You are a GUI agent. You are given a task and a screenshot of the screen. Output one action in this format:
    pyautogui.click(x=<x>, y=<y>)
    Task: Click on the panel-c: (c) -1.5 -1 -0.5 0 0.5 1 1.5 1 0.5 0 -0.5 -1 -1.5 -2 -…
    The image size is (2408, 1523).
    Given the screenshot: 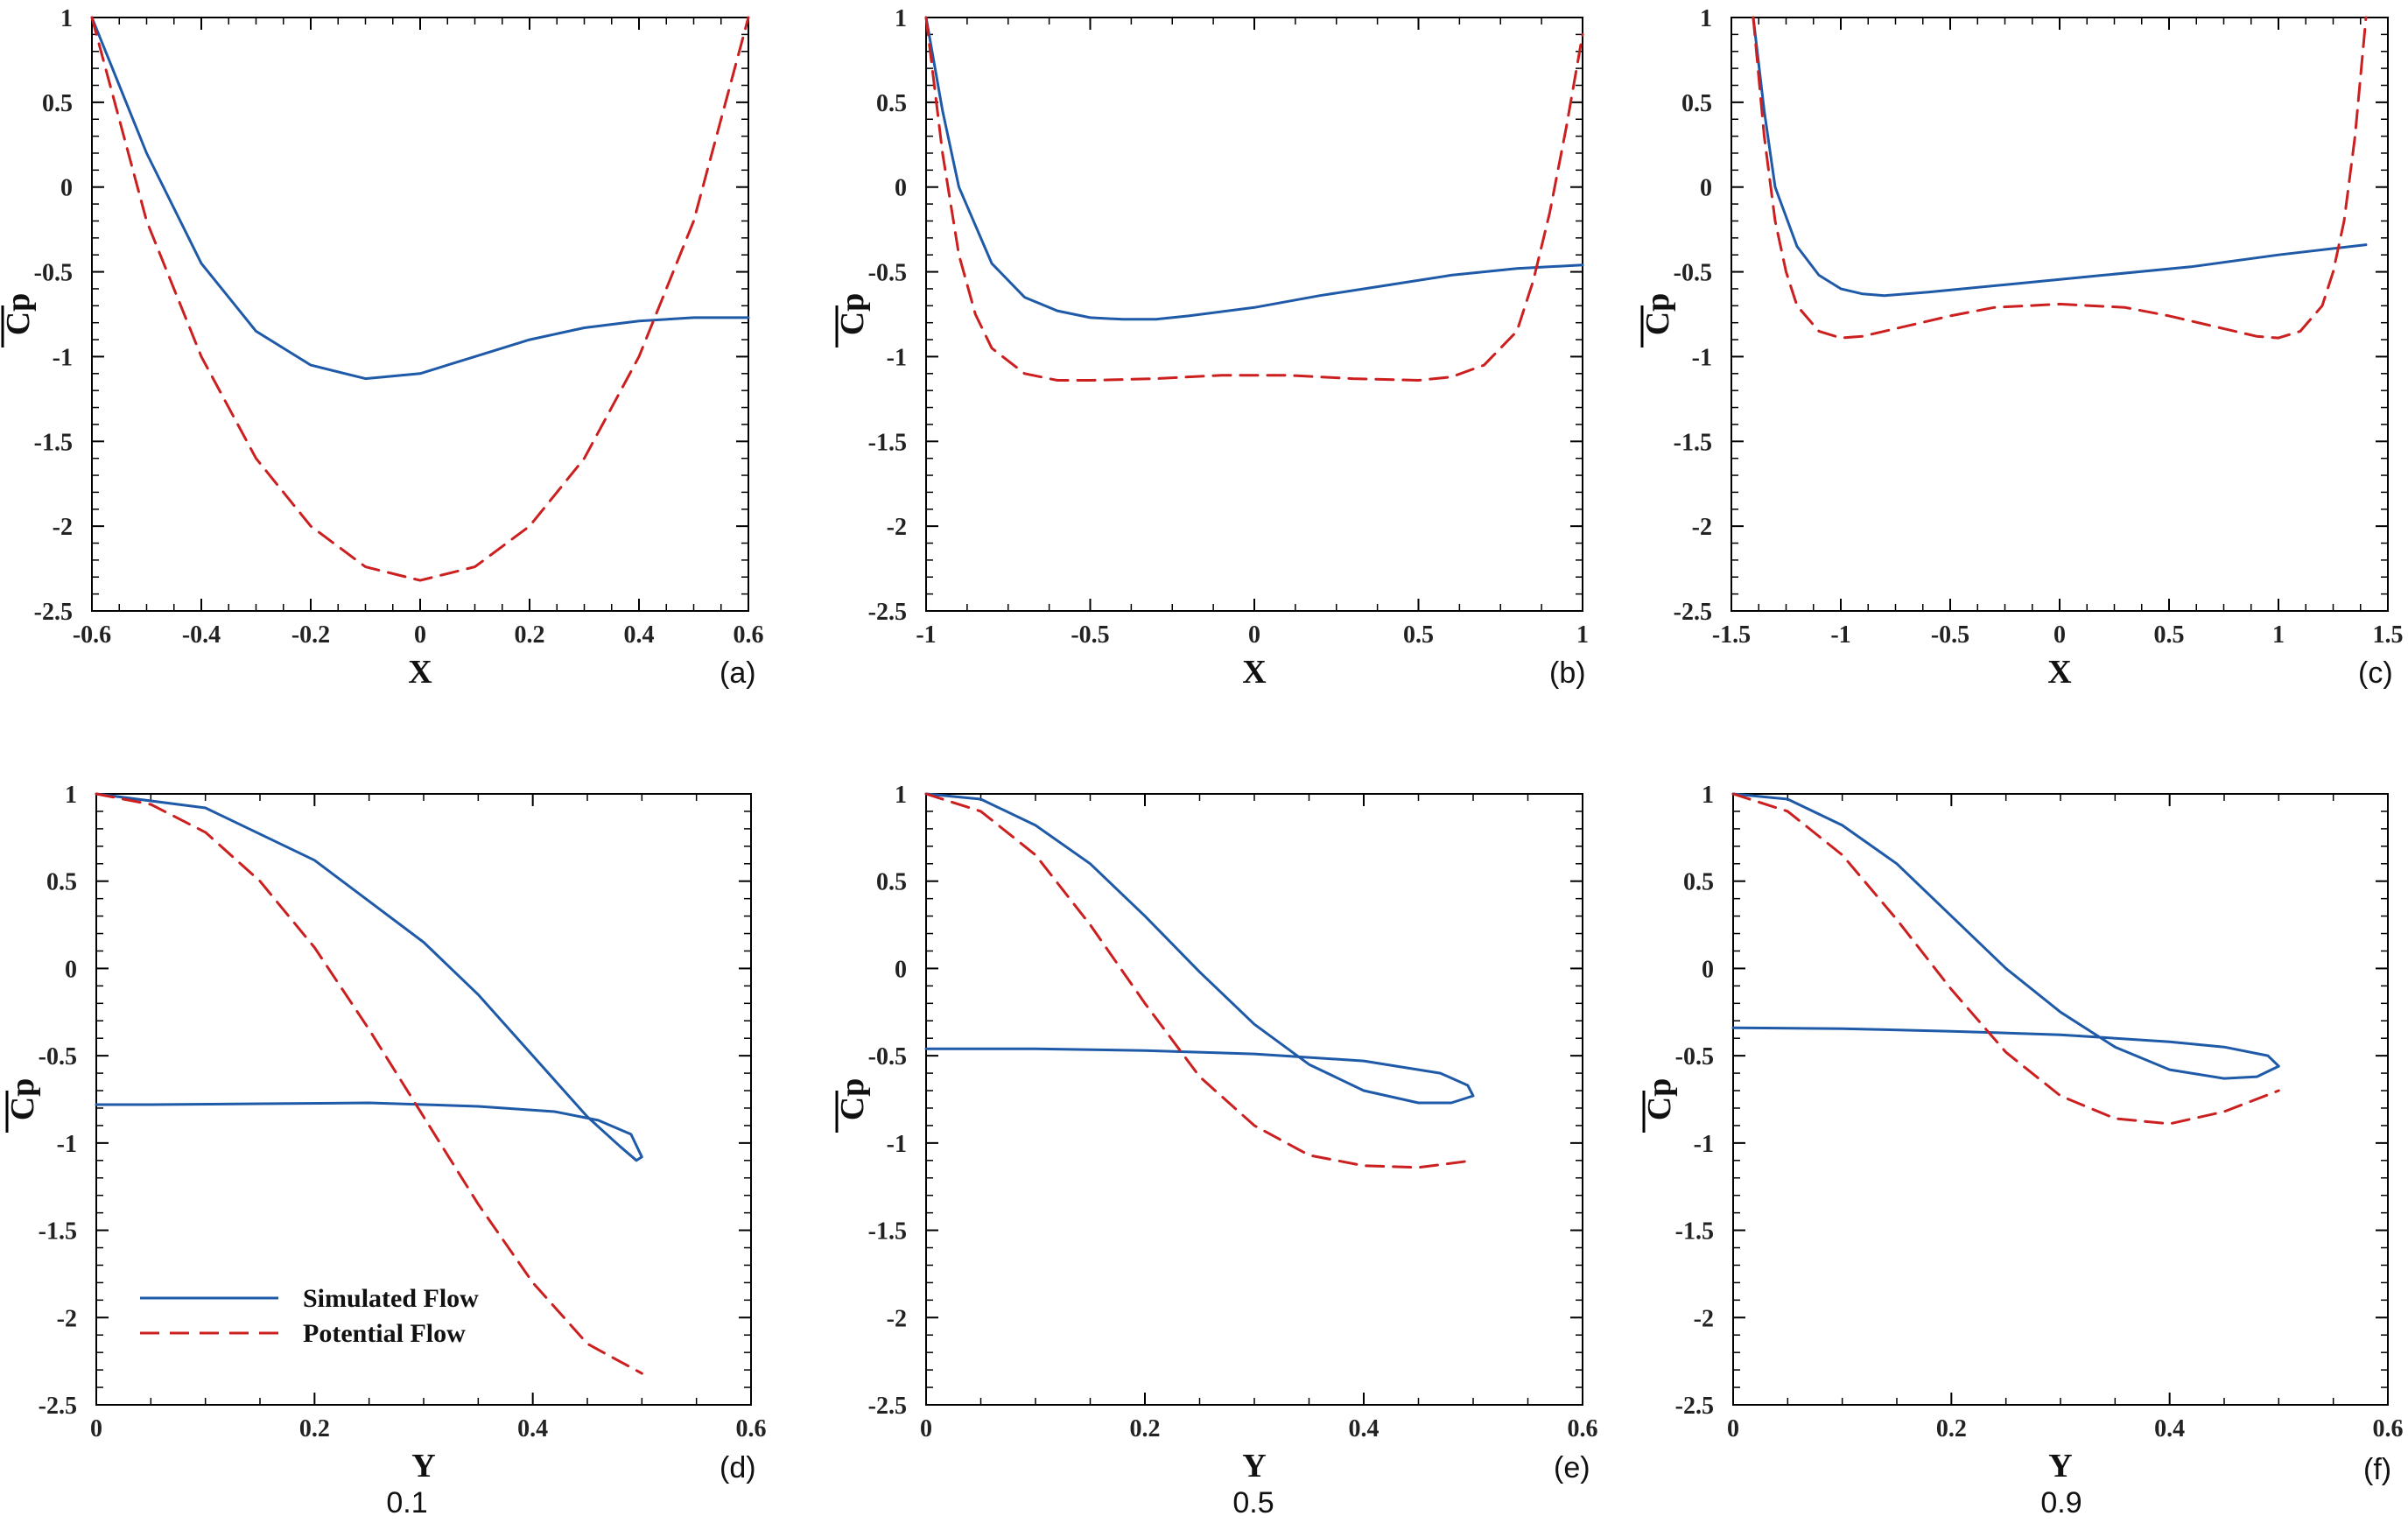 What is the action you would take?
    pyautogui.click(x=2022, y=348)
    